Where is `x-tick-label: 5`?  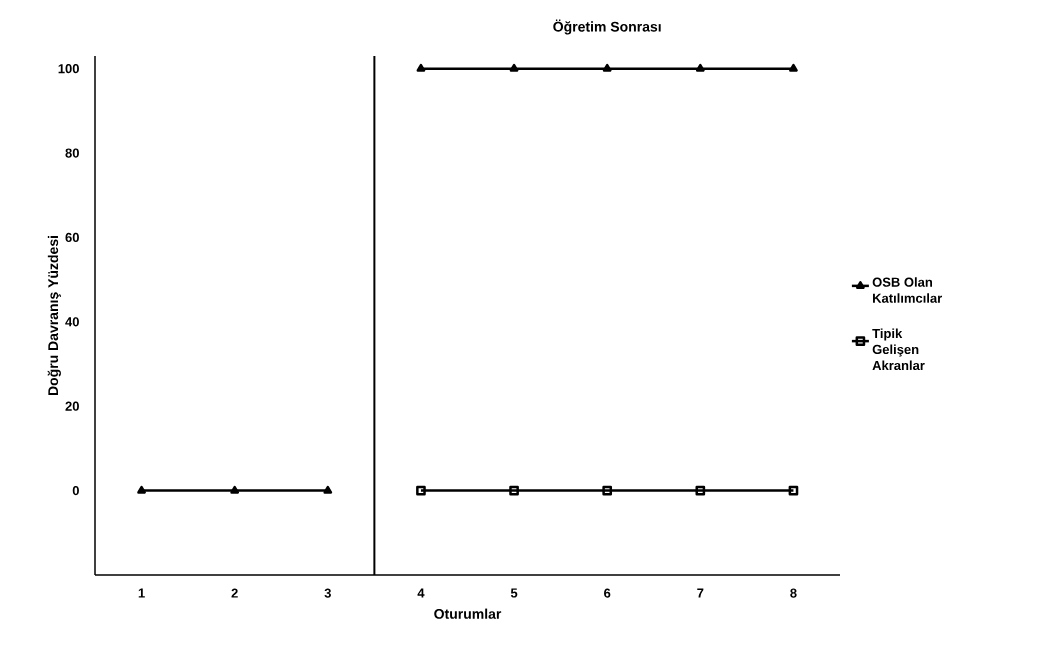 x-tick-label: 5 is located at coordinates (514, 593).